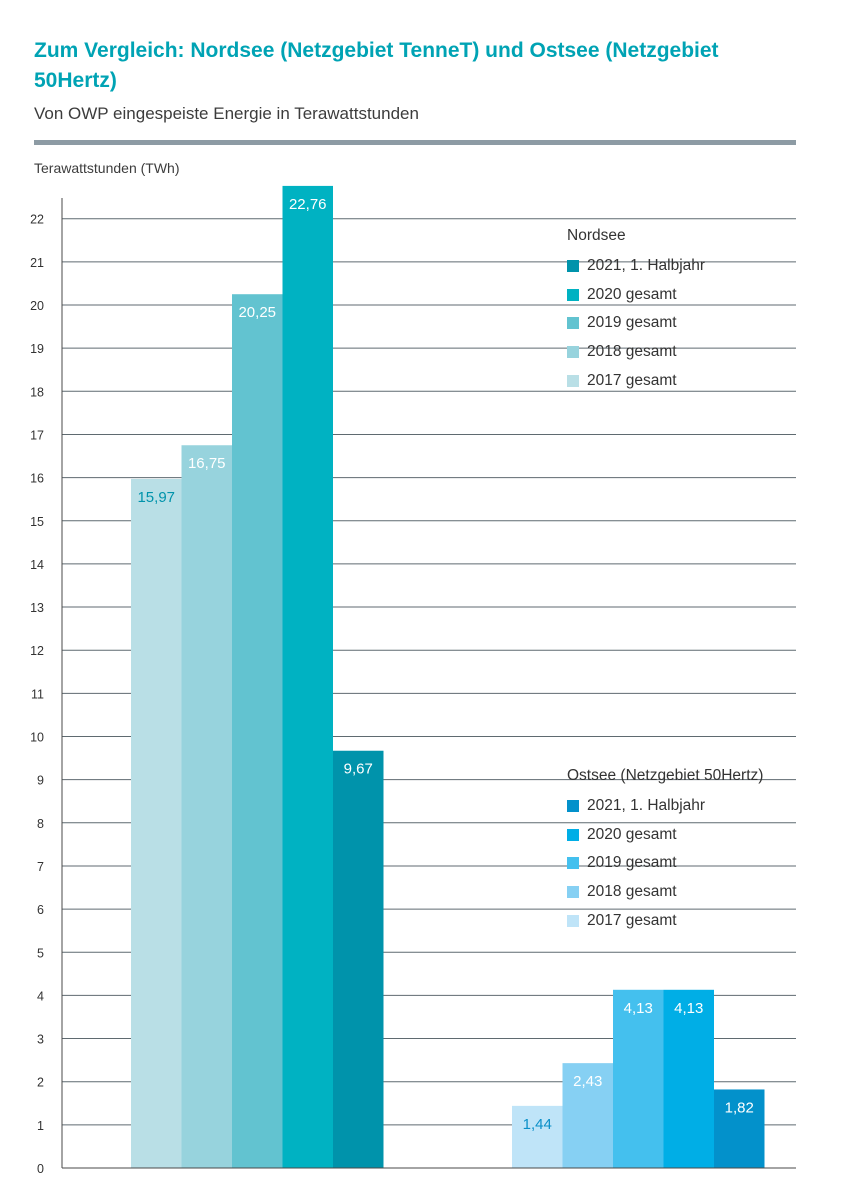 This screenshot has width=848, height=1200. What do you see at coordinates (587, 1081) in the screenshot?
I see `data-label: 2,43` at bounding box center [587, 1081].